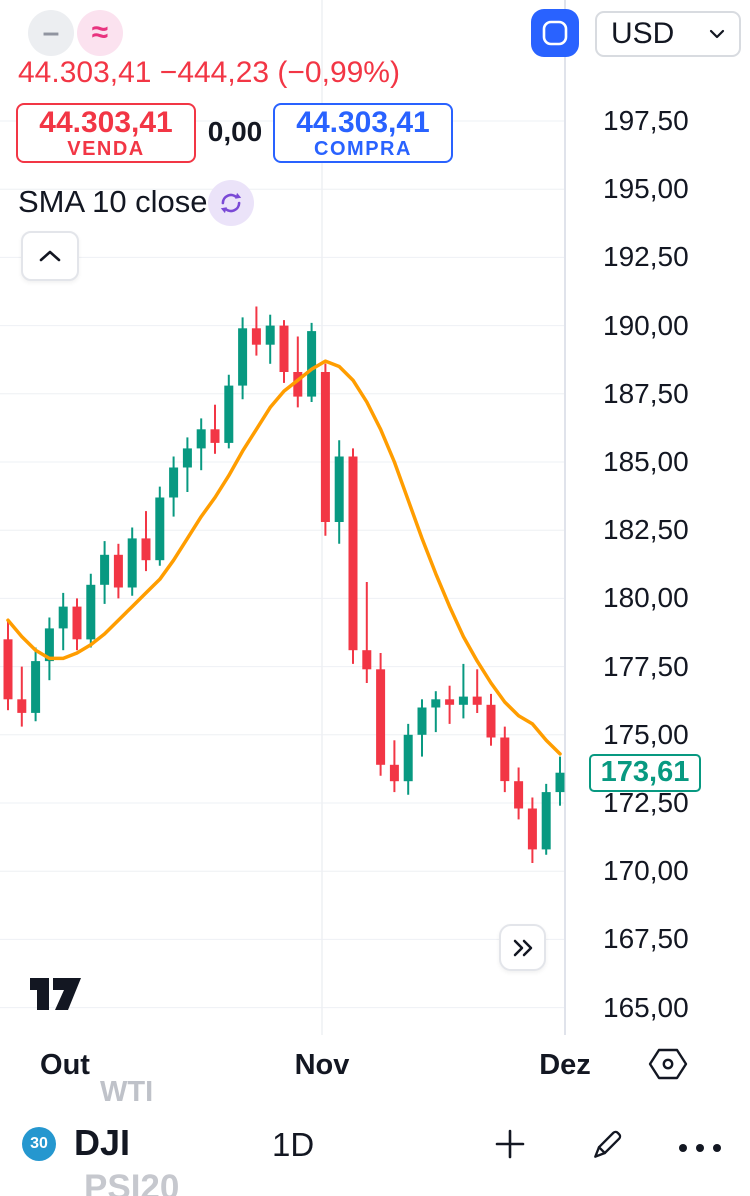  I want to click on draw-button, so click(608, 1146).